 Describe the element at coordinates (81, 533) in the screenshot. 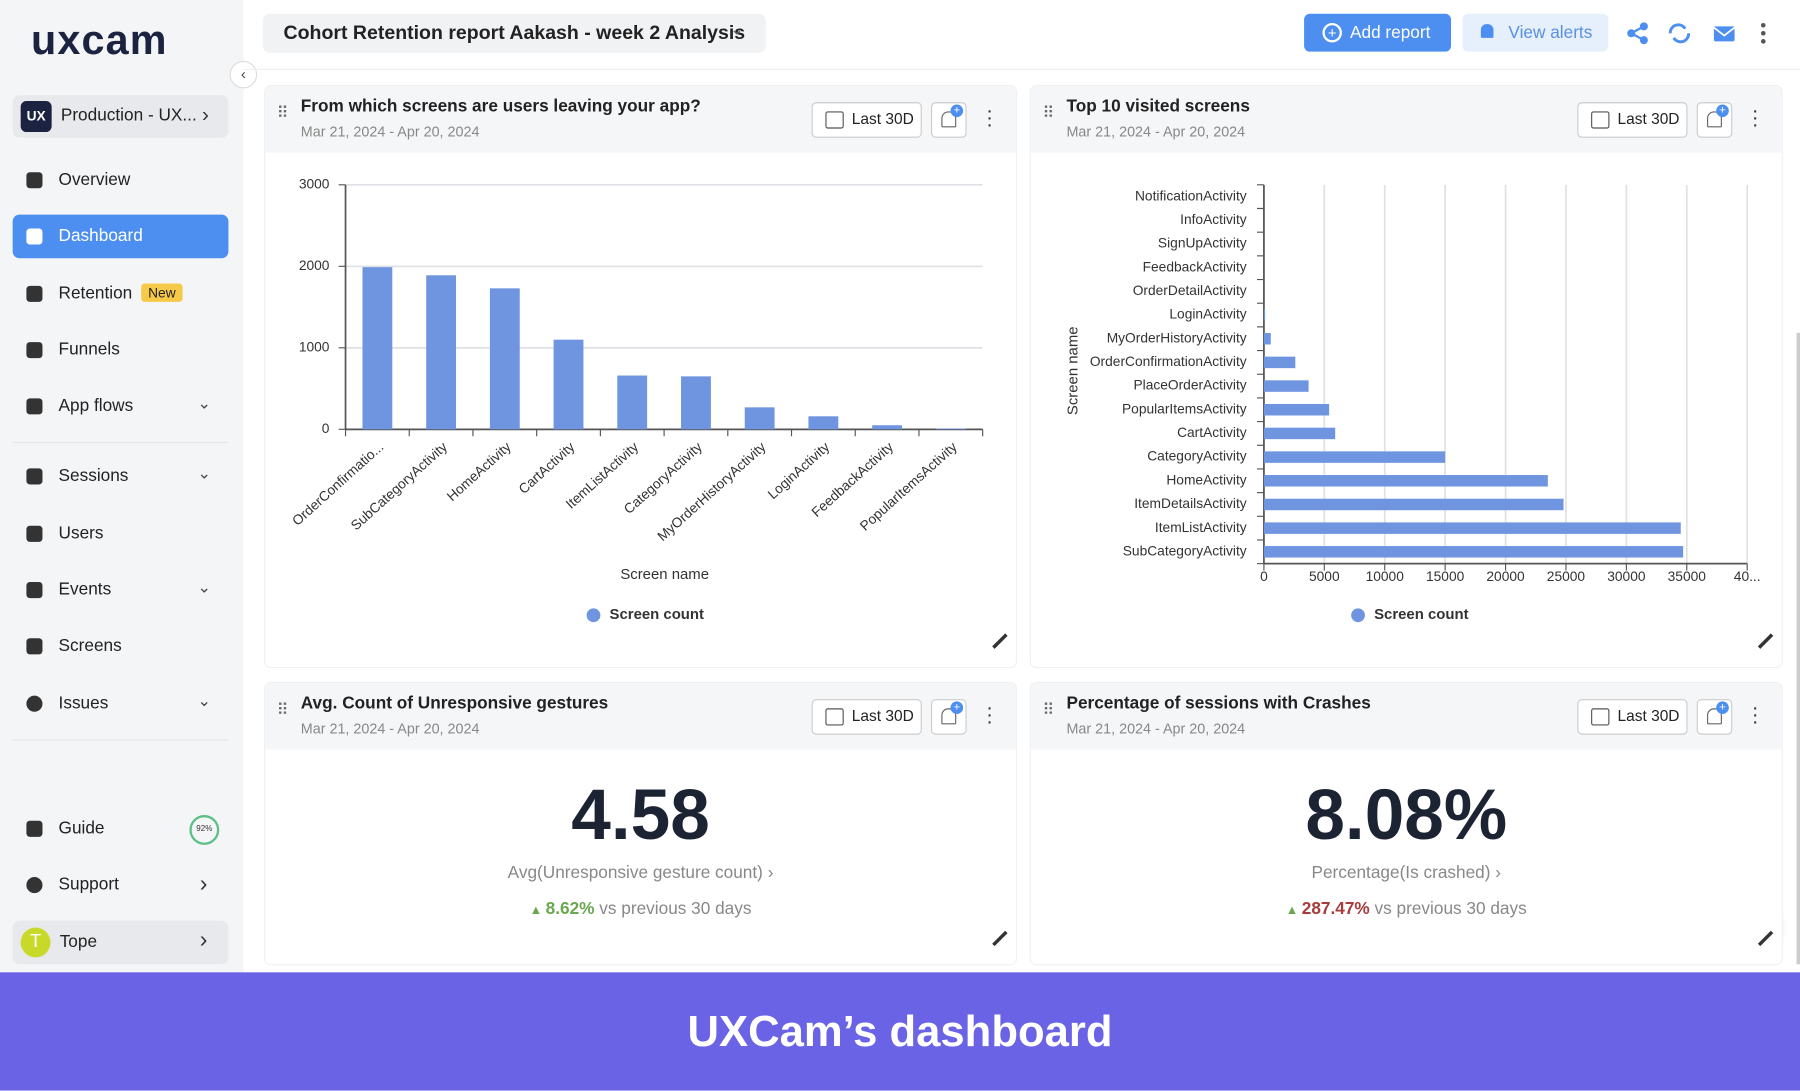

I see `nav-item: Users` at that location.